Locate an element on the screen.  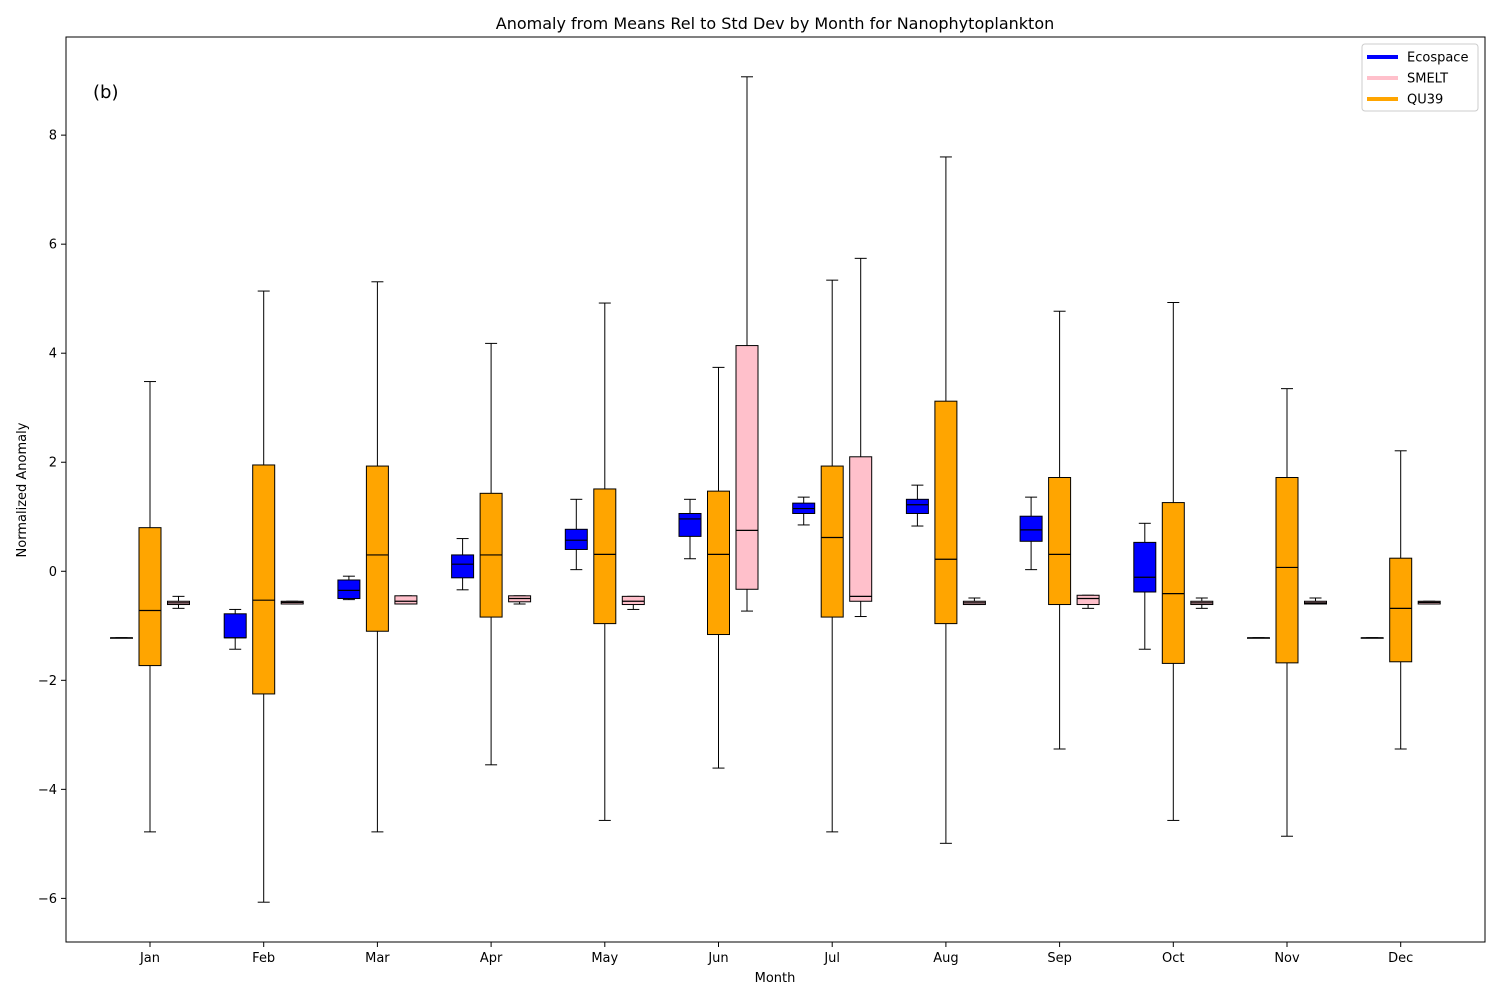
box-smelt-feb is located at coordinates (292, 602).